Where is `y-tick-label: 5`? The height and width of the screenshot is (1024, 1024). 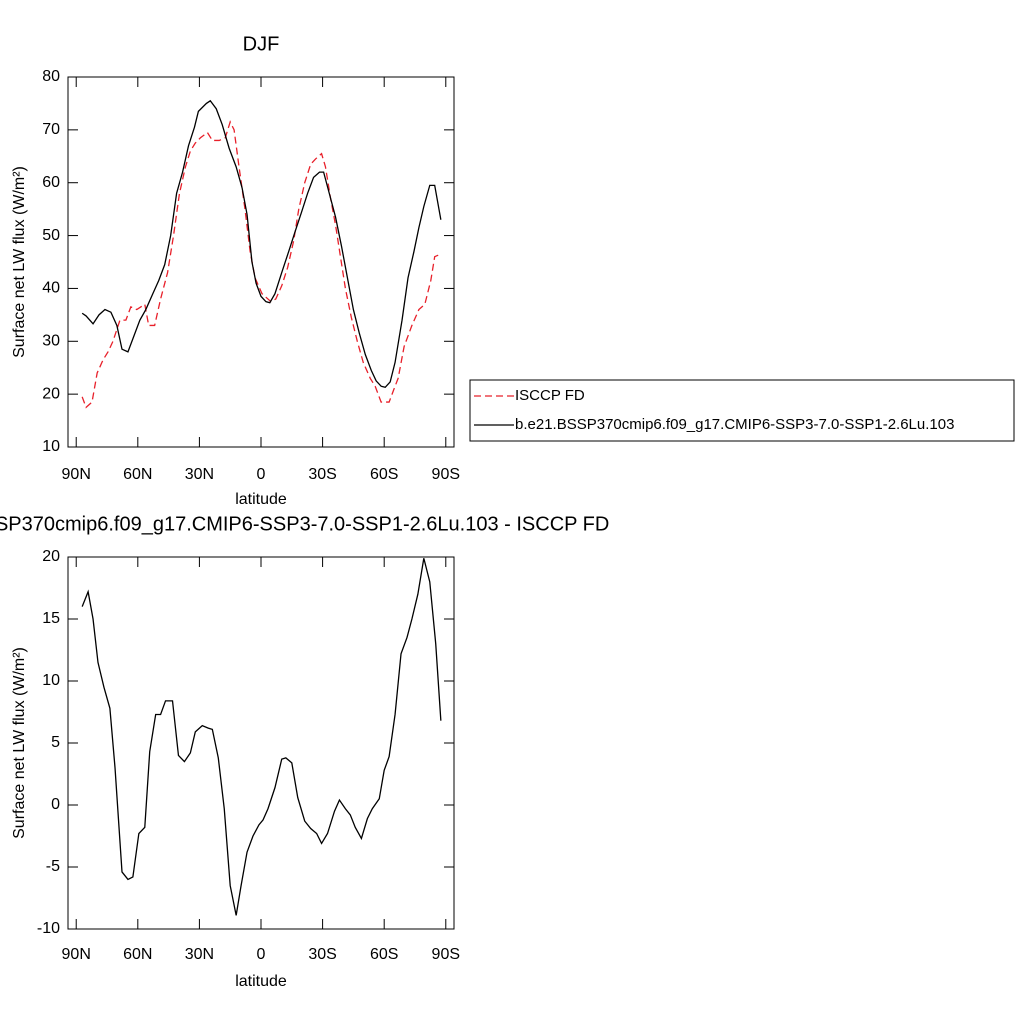
y-tick-label: 5 is located at coordinates (55, 742).